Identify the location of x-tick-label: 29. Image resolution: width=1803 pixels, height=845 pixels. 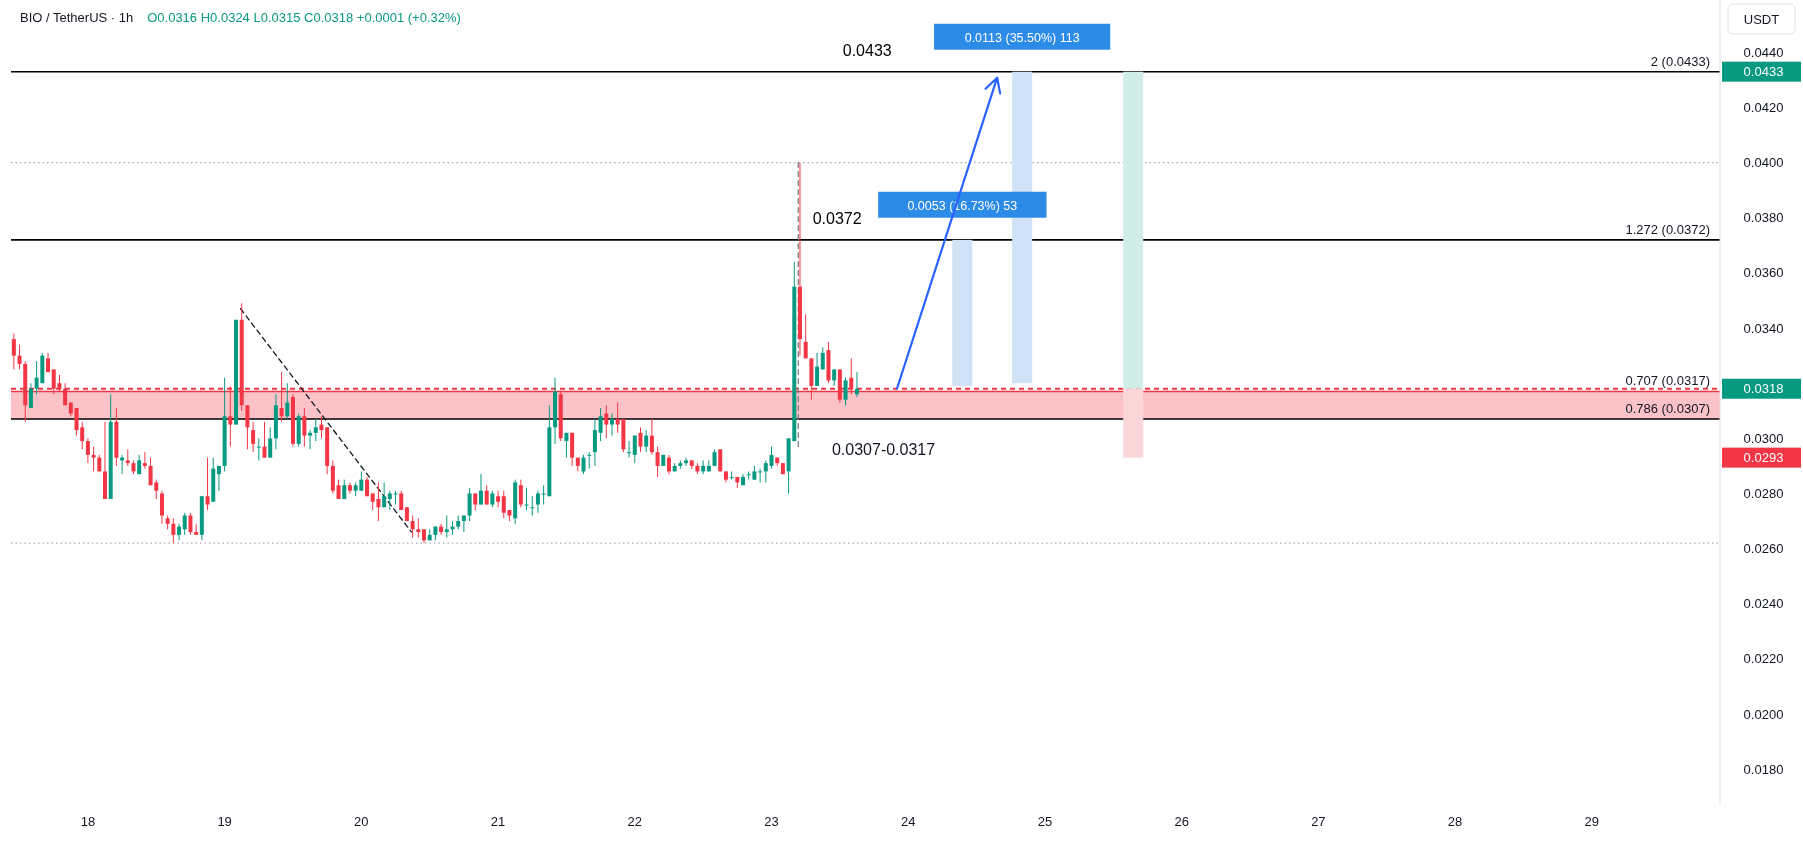
(1592, 821).